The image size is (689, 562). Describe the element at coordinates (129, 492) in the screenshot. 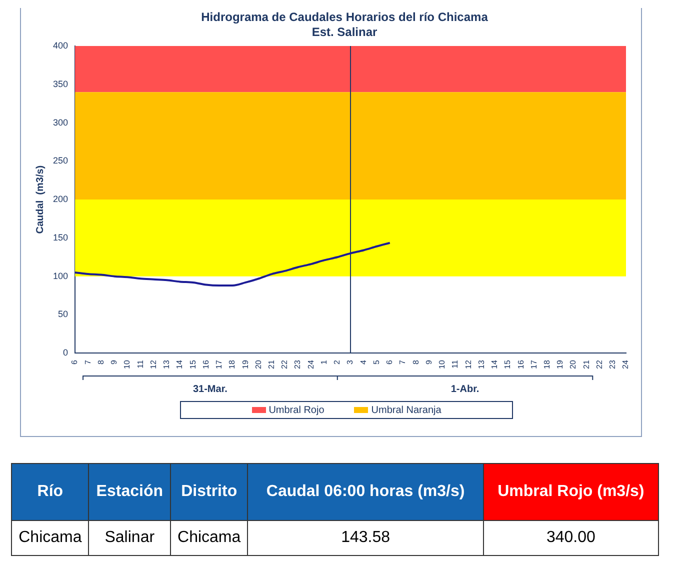

I see `text: Estación` at that location.